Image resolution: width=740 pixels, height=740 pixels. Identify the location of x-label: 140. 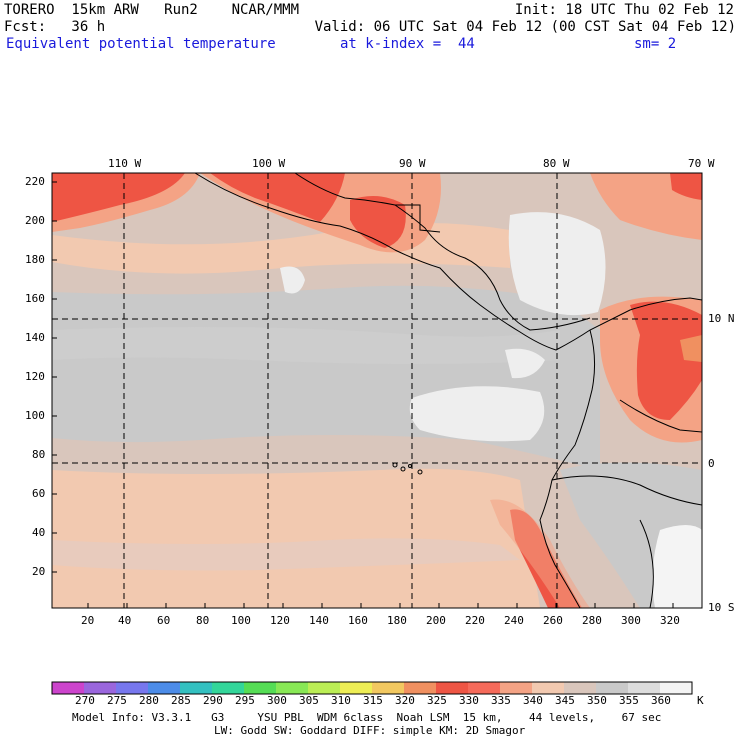
(319, 620).